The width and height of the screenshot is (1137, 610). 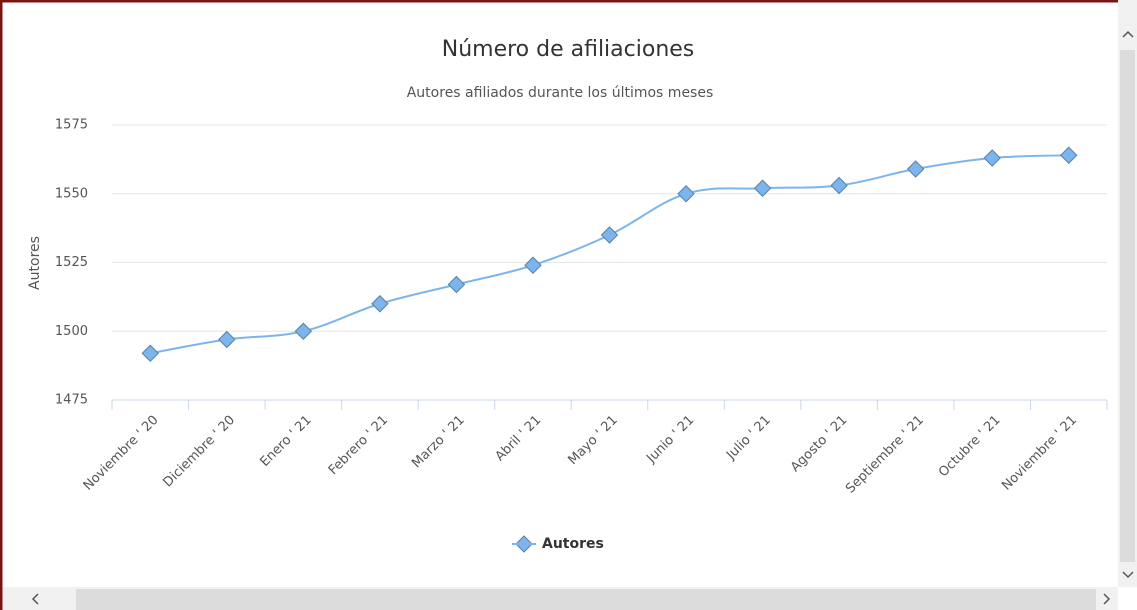 I want to click on scroll-down, so click(x=1128, y=575).